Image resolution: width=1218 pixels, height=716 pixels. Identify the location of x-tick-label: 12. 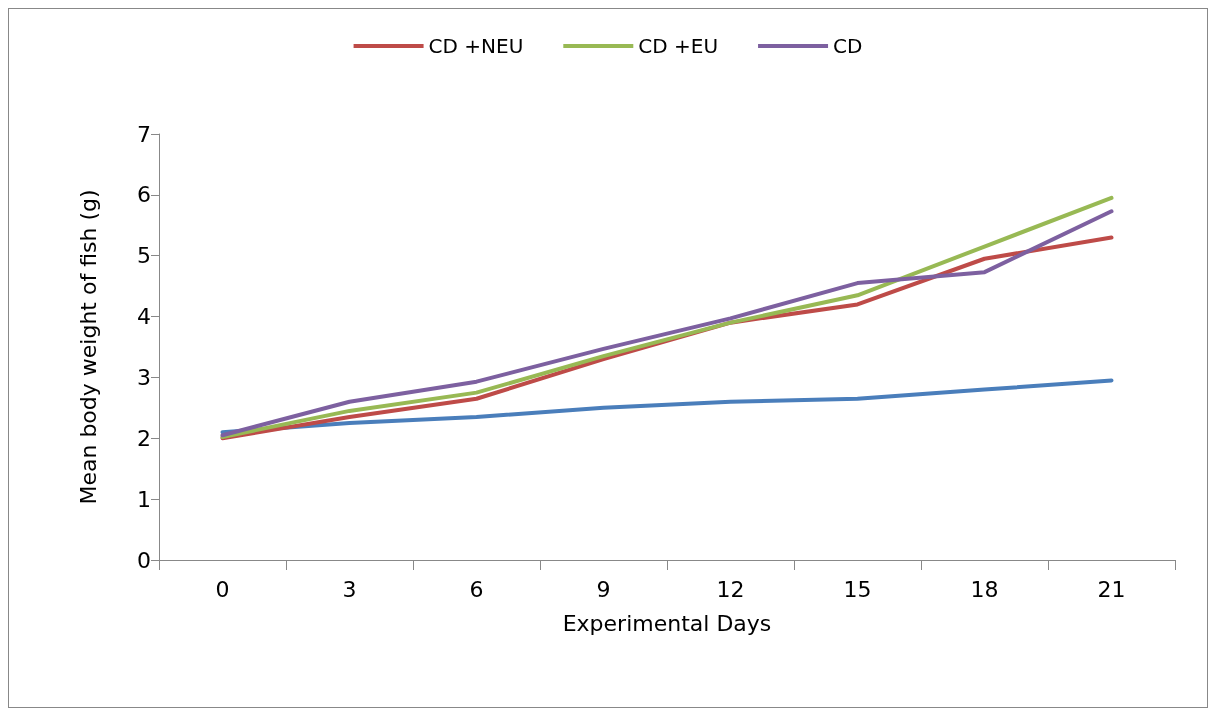
(730, 589).